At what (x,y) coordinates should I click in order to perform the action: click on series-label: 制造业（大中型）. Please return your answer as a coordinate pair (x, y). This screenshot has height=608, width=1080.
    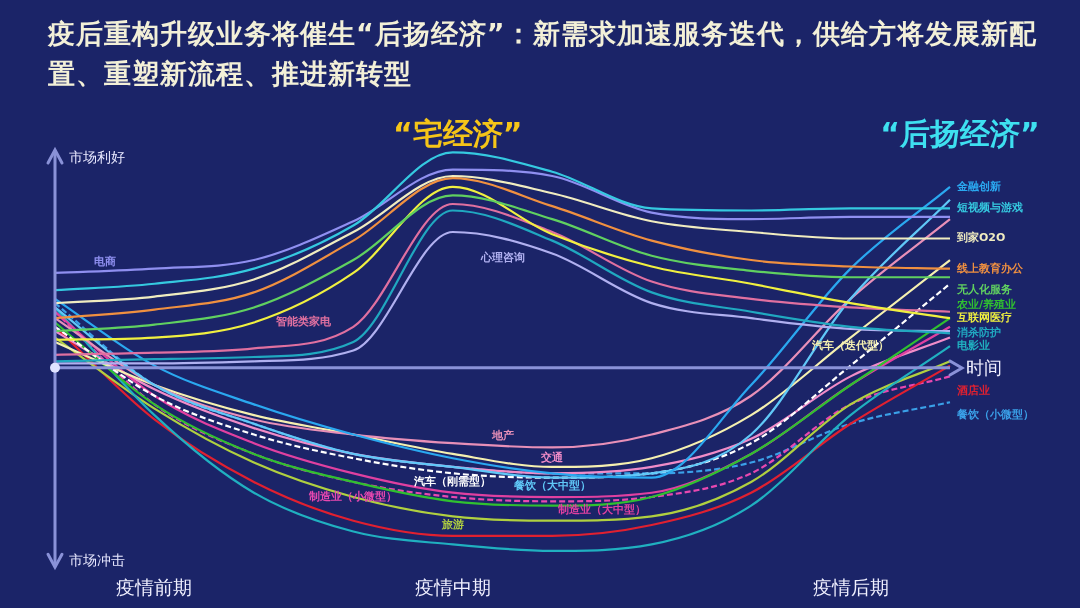
    Looking at the image, I should click on (601, 509).